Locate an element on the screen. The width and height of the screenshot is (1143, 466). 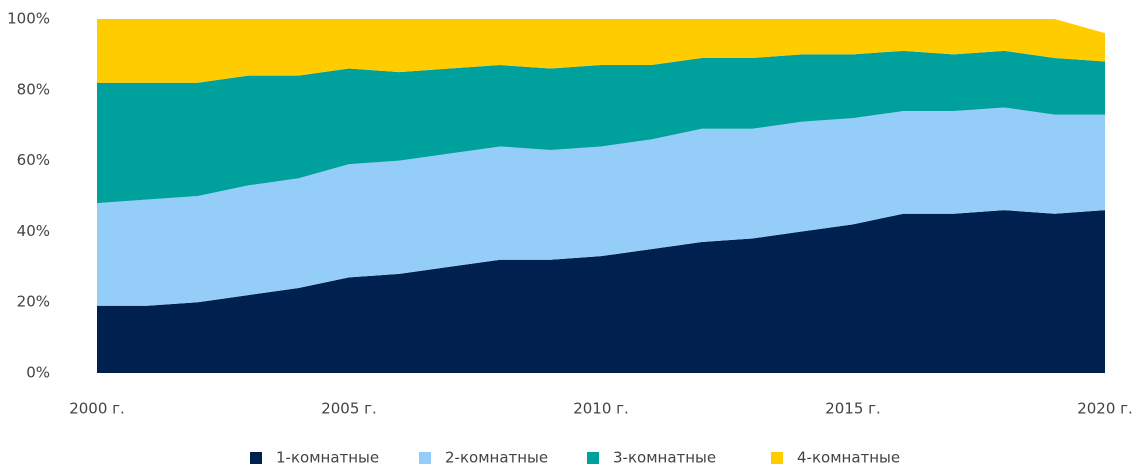
y-tick-label: 40% is located at coordinates (33, 231).